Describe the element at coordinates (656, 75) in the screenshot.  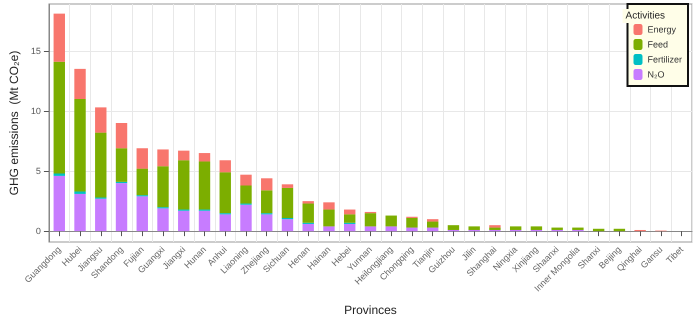
I see `legend-label: N₂O` at that location.